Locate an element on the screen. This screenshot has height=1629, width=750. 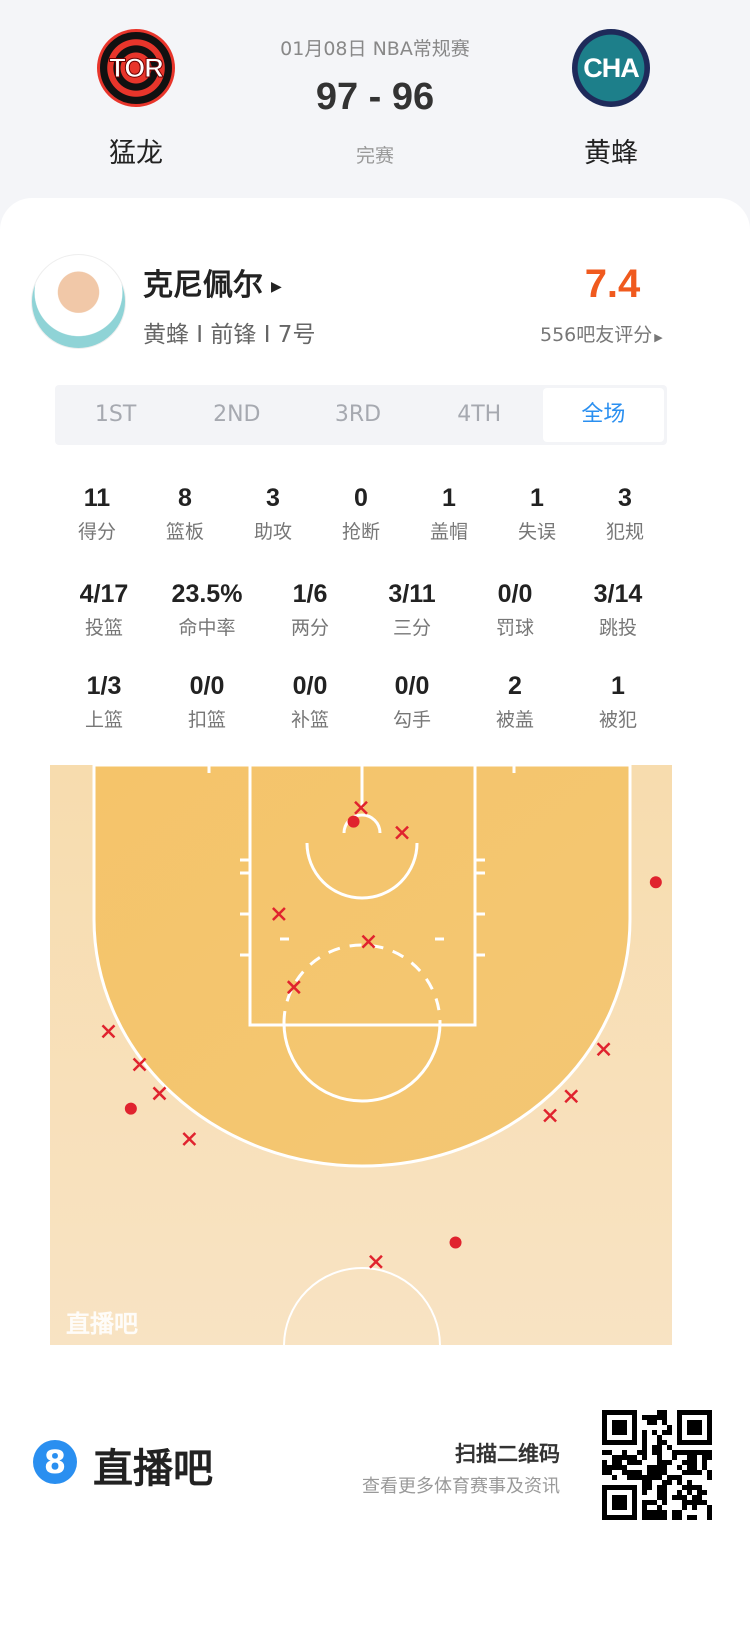
score: 97 - 96 is located at coordinates (375, 97).